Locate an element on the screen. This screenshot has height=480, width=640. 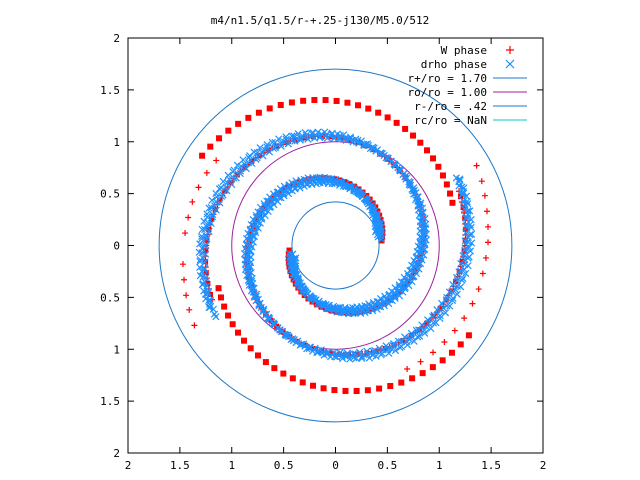
x-tick-label: 1.5 is located at coordinates (180, 465).